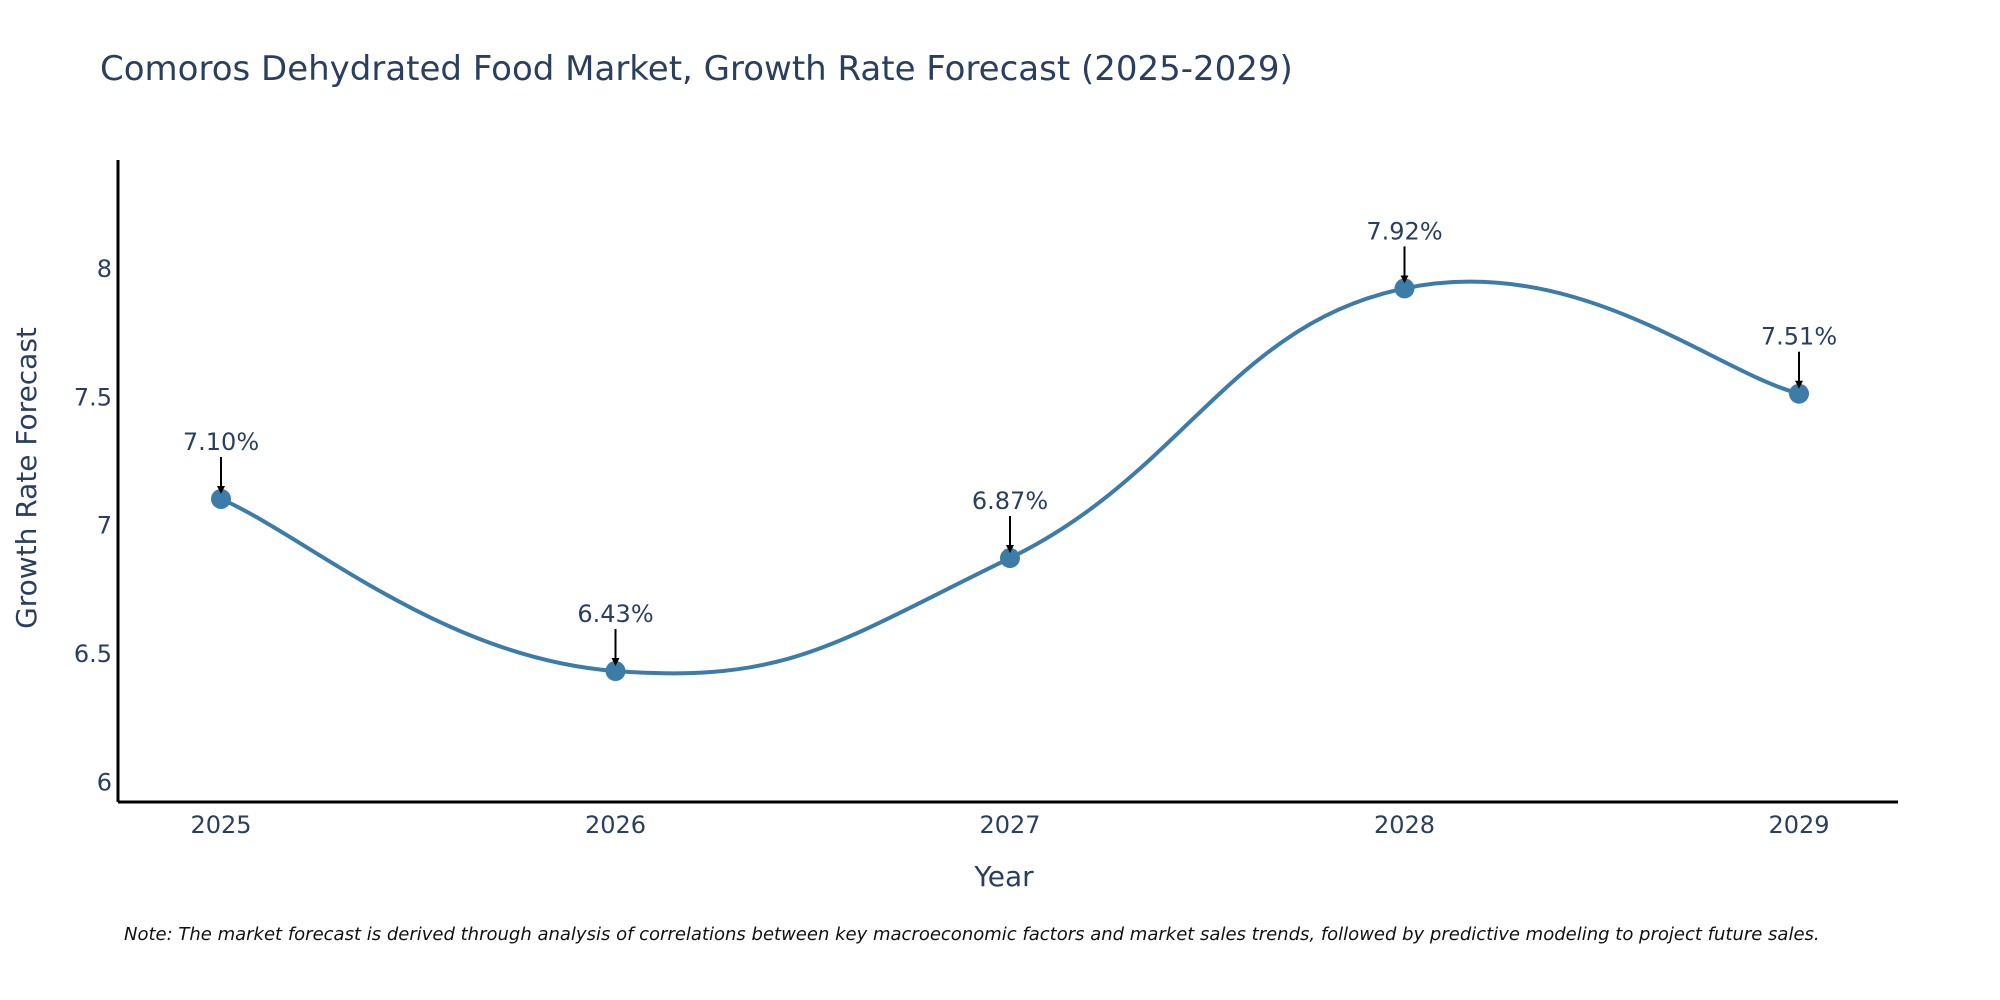  I want to click on x-tick-label: 2029, so click(1798, 825).